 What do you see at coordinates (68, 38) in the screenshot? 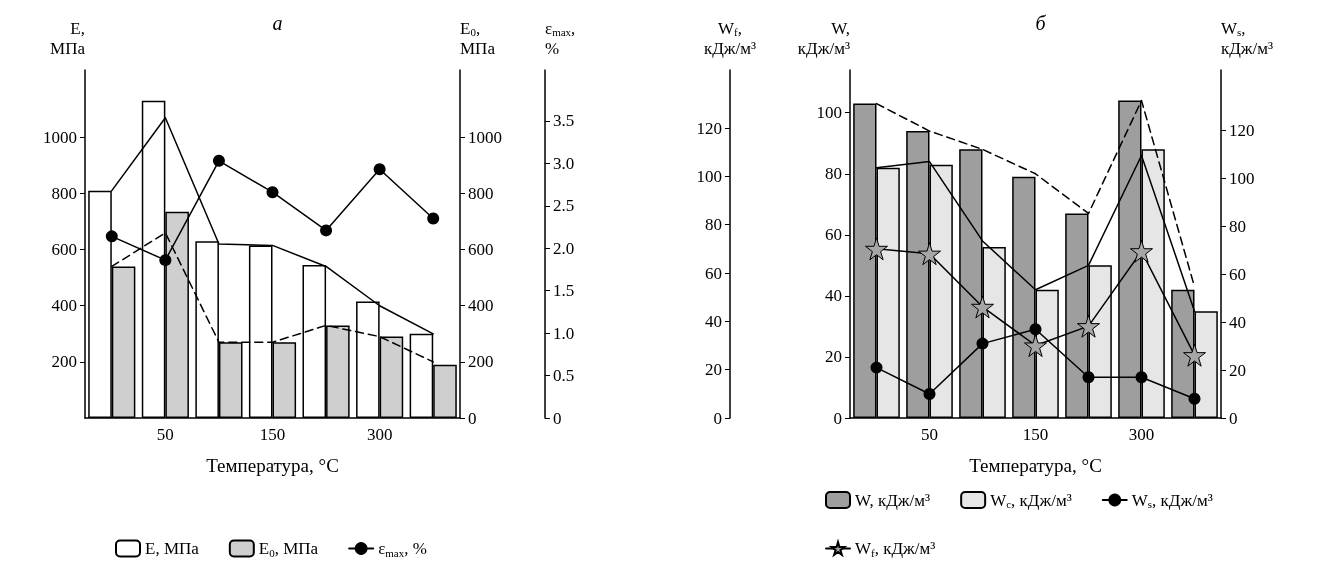
I see `y-axis-title: E, МПа` at bounding box center [68, 38].